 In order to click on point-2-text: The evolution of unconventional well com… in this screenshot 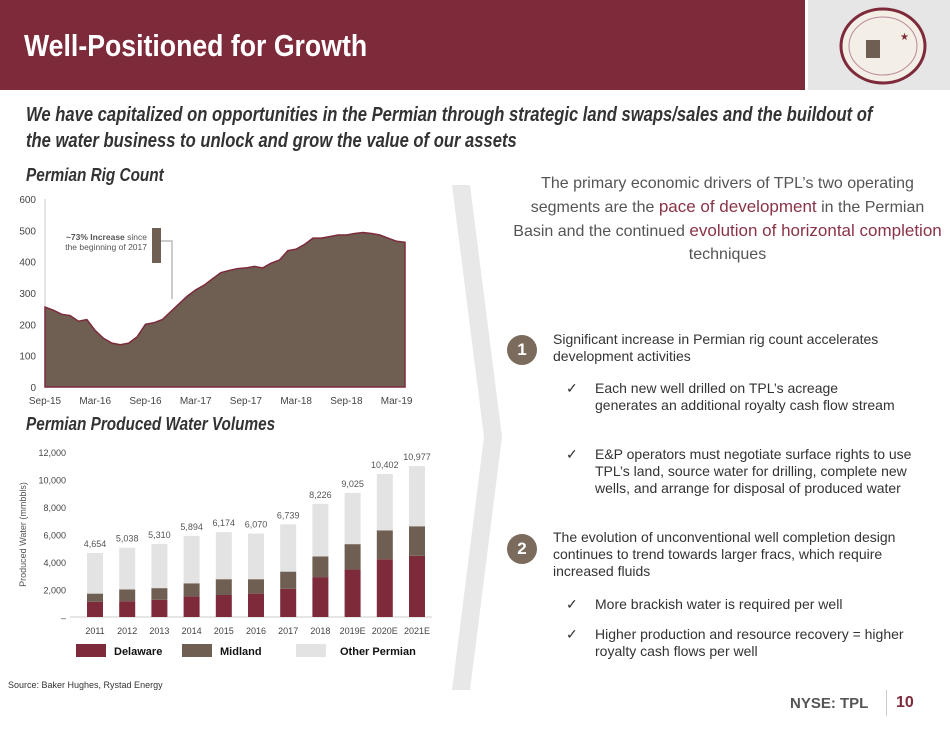, I will do `click(724, 554)`.